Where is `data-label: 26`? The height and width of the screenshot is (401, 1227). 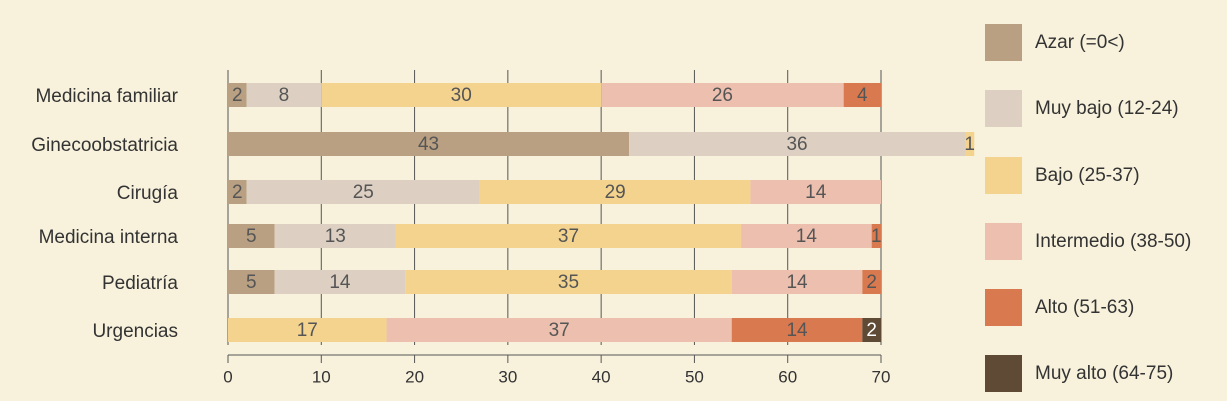 data-label: 26 is located at coordinates (722, 95).